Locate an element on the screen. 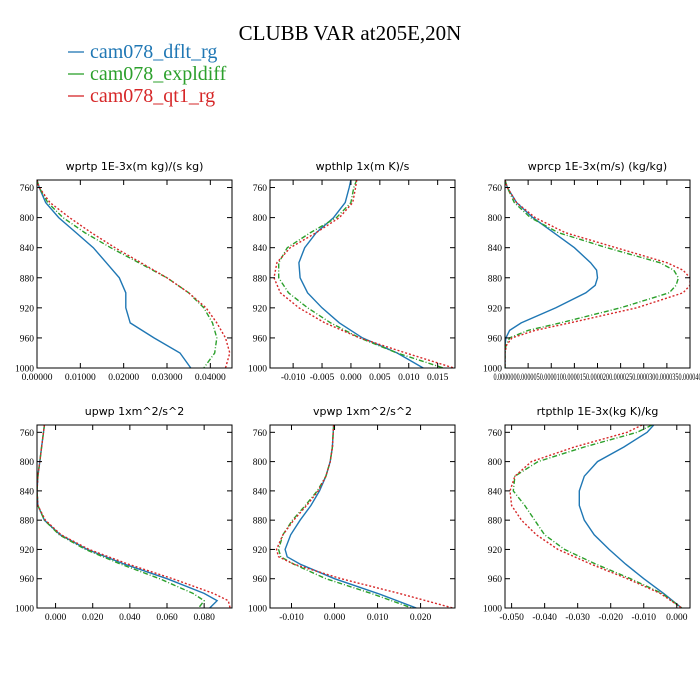 Image resolution: width=700 pixels, height=700 pixels. figure-title: CLUBB VAR at205E,20N is located at coordinates (350, 33).